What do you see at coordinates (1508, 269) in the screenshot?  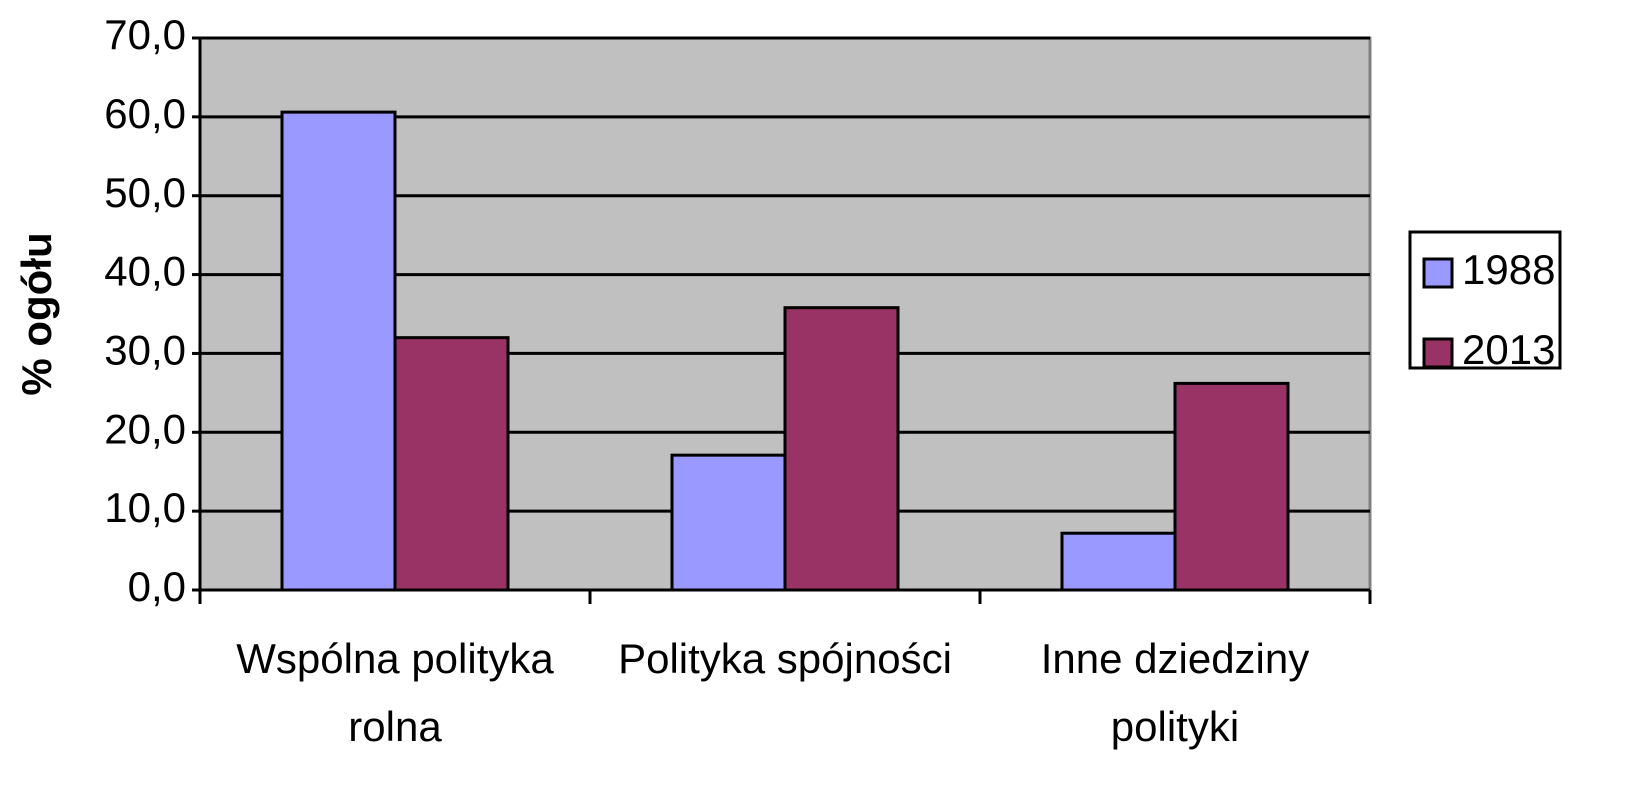 I see `legend-label: 1988` at bounding box center [1508, 269].